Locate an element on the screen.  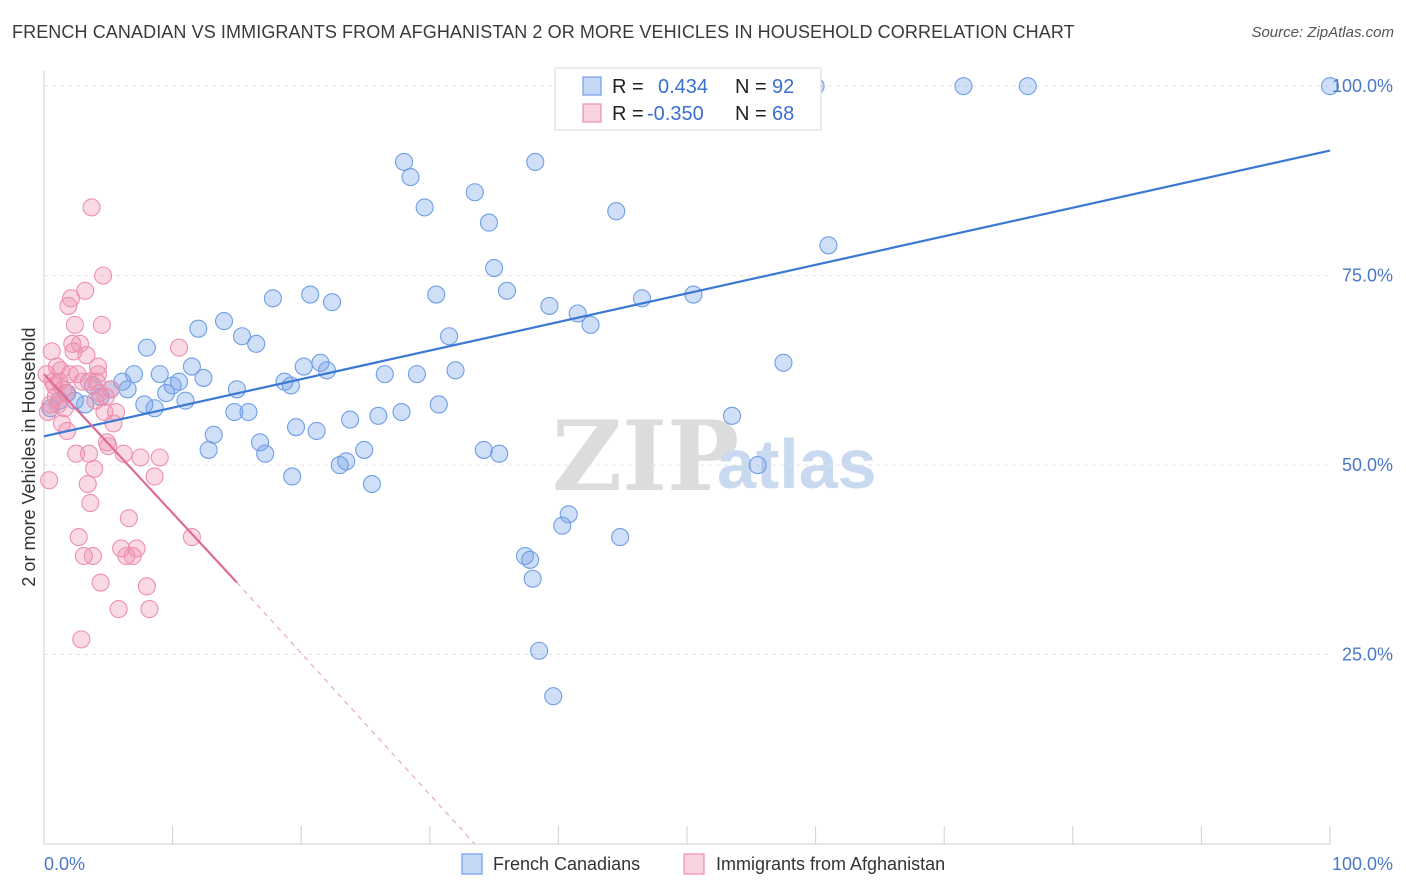
series-afghanistan is located at coordinates (119, 423).